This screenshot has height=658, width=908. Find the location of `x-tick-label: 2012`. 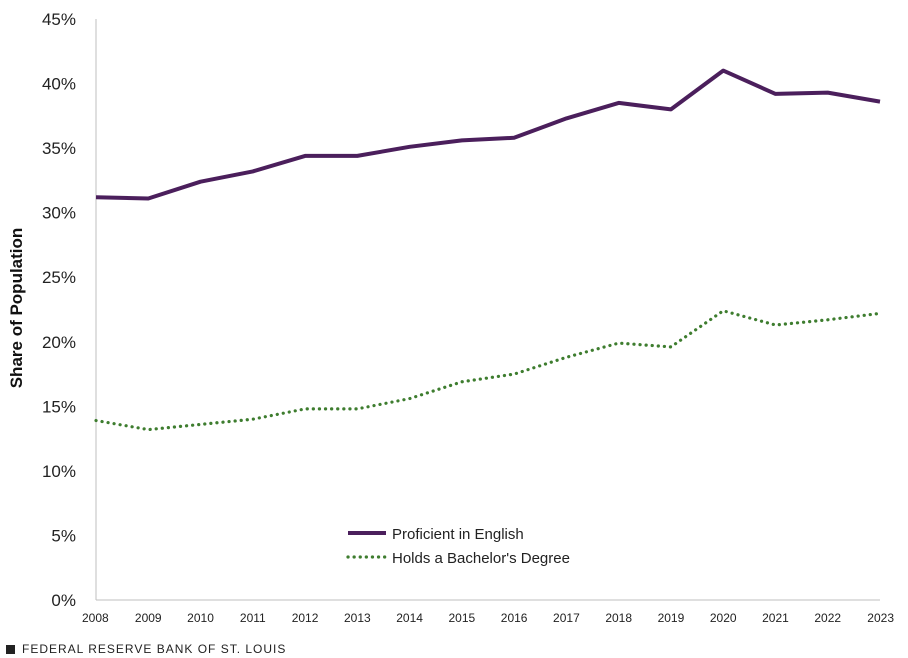

x-tick-label: 2012 is located at coordinates (305, 618).